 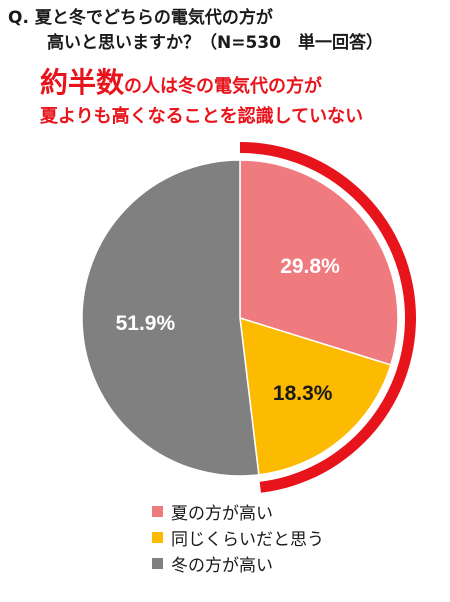 I want to click on question-title: Q. 夏と冬でどちらの電気代の方が 高いと思いますか？（N=530 単一回答）, so click(x=195, y=31).